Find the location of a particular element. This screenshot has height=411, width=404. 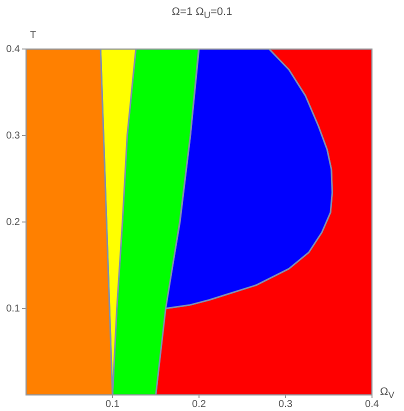

y-tick-label: 0.3 is located at coordinates (13, 136).